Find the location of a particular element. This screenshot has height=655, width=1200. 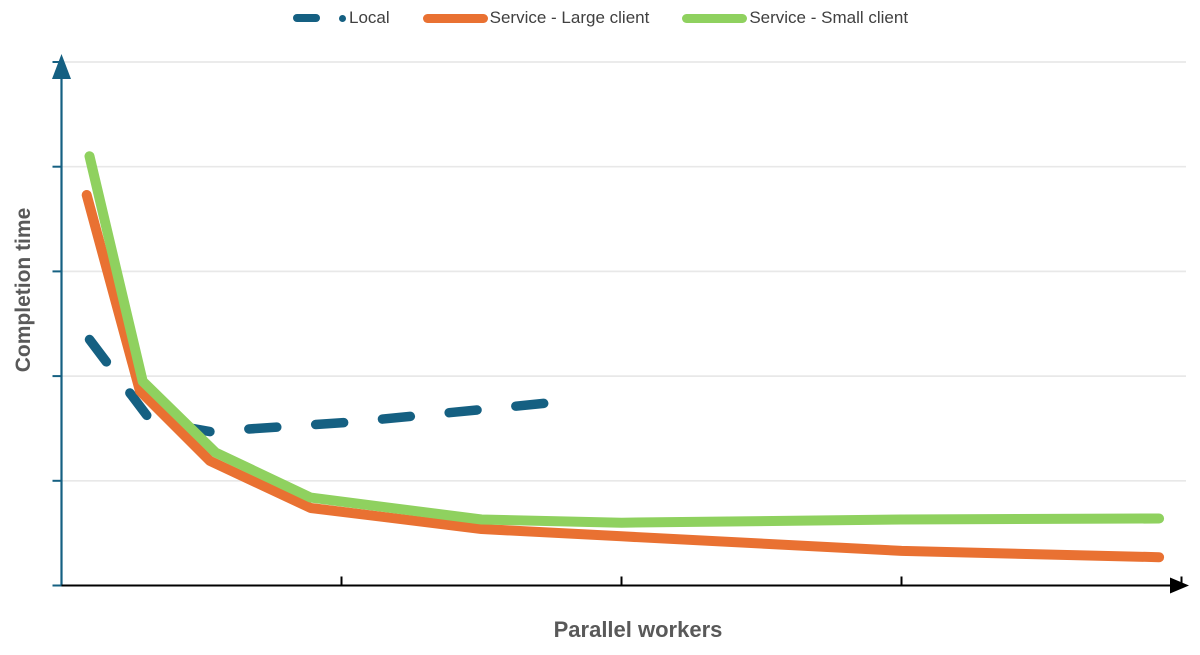

x-axis-arrow-icon is located at coordinates (1179, 585).